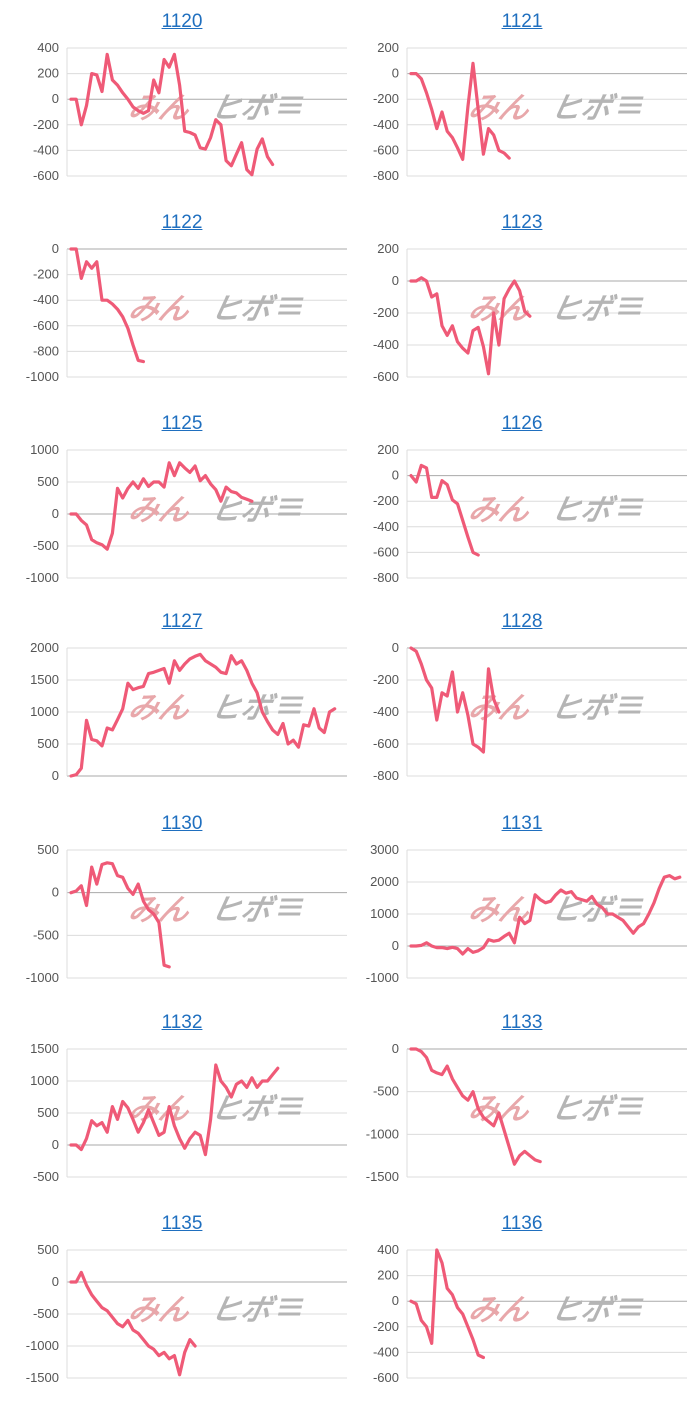  Describe the element at coordinates (44, 647) in the screenshot. I see `y-tick-label: 2000` at that location.